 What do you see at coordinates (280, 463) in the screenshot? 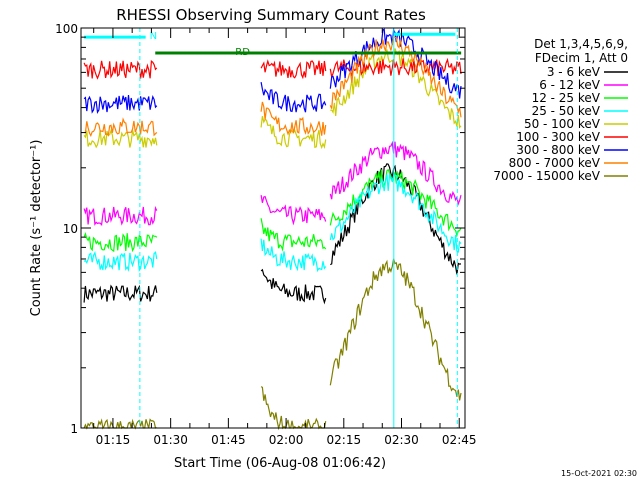
I see `x-axis-label: Start Time (06-Aug-08 01:06:42)` at bounding box center [280, 463].